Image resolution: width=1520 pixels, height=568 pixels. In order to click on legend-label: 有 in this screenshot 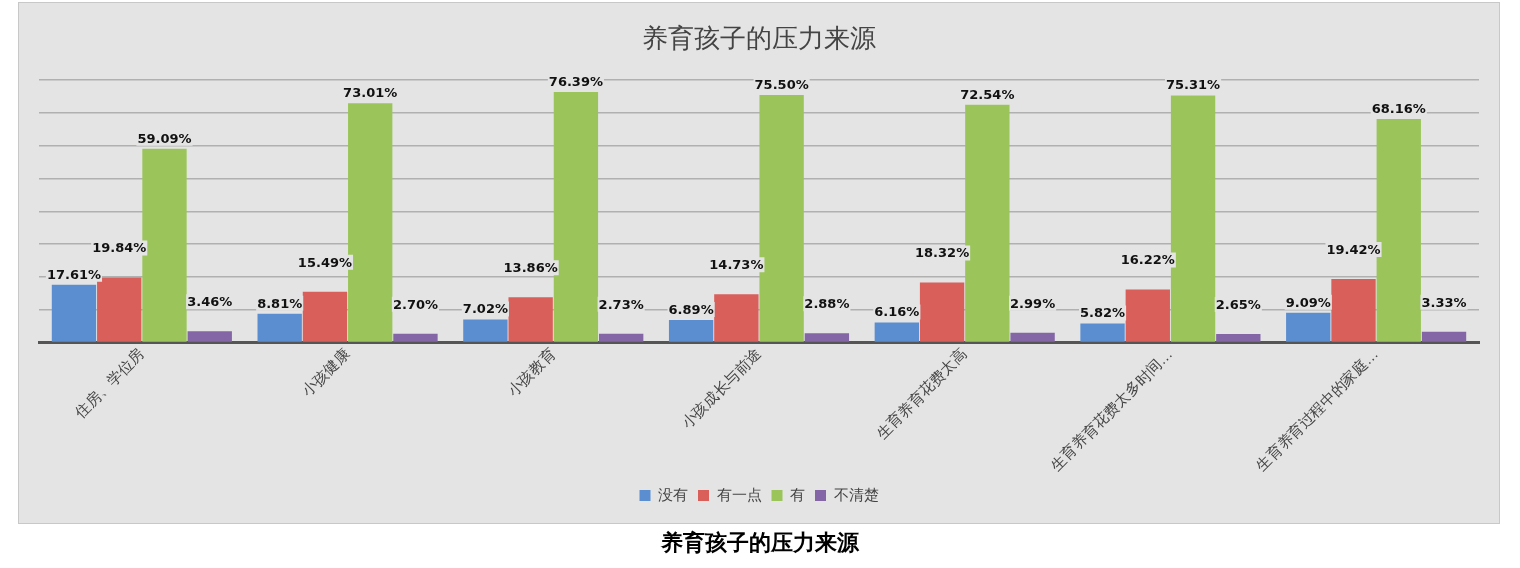, I will do `click(797, 494)`.